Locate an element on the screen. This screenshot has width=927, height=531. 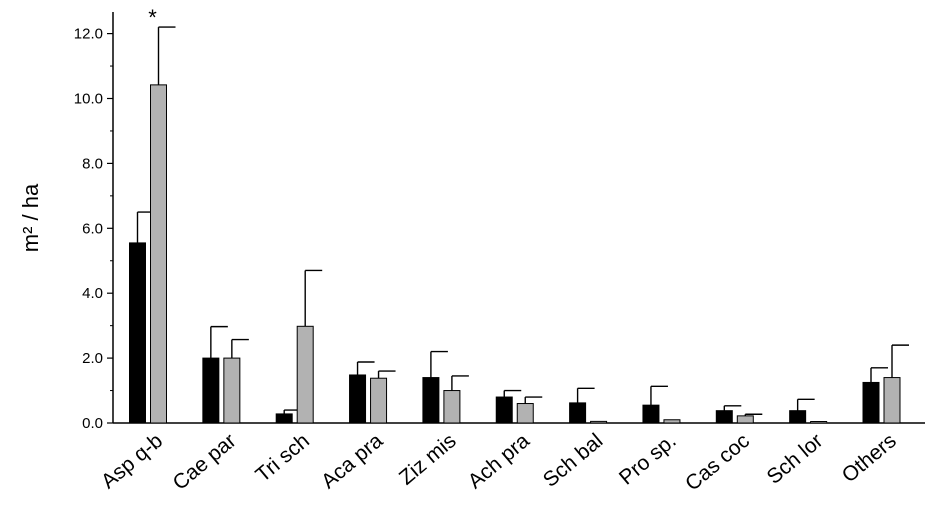
x-tick-label: Sch lor is located at coordinates (795, 459).